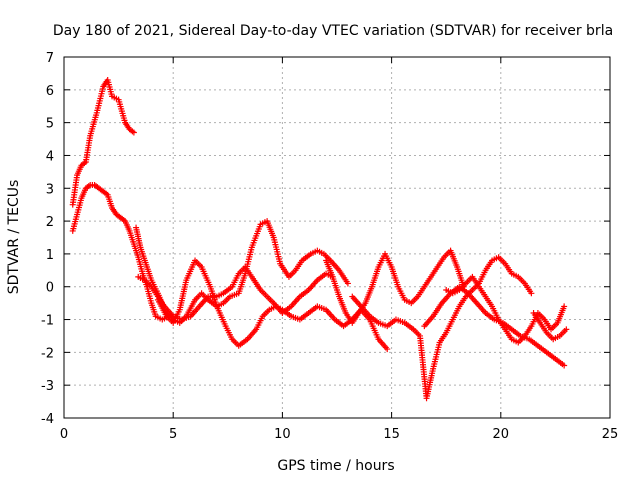  I want to click on series-satellite-track-C, so click(242, 272).